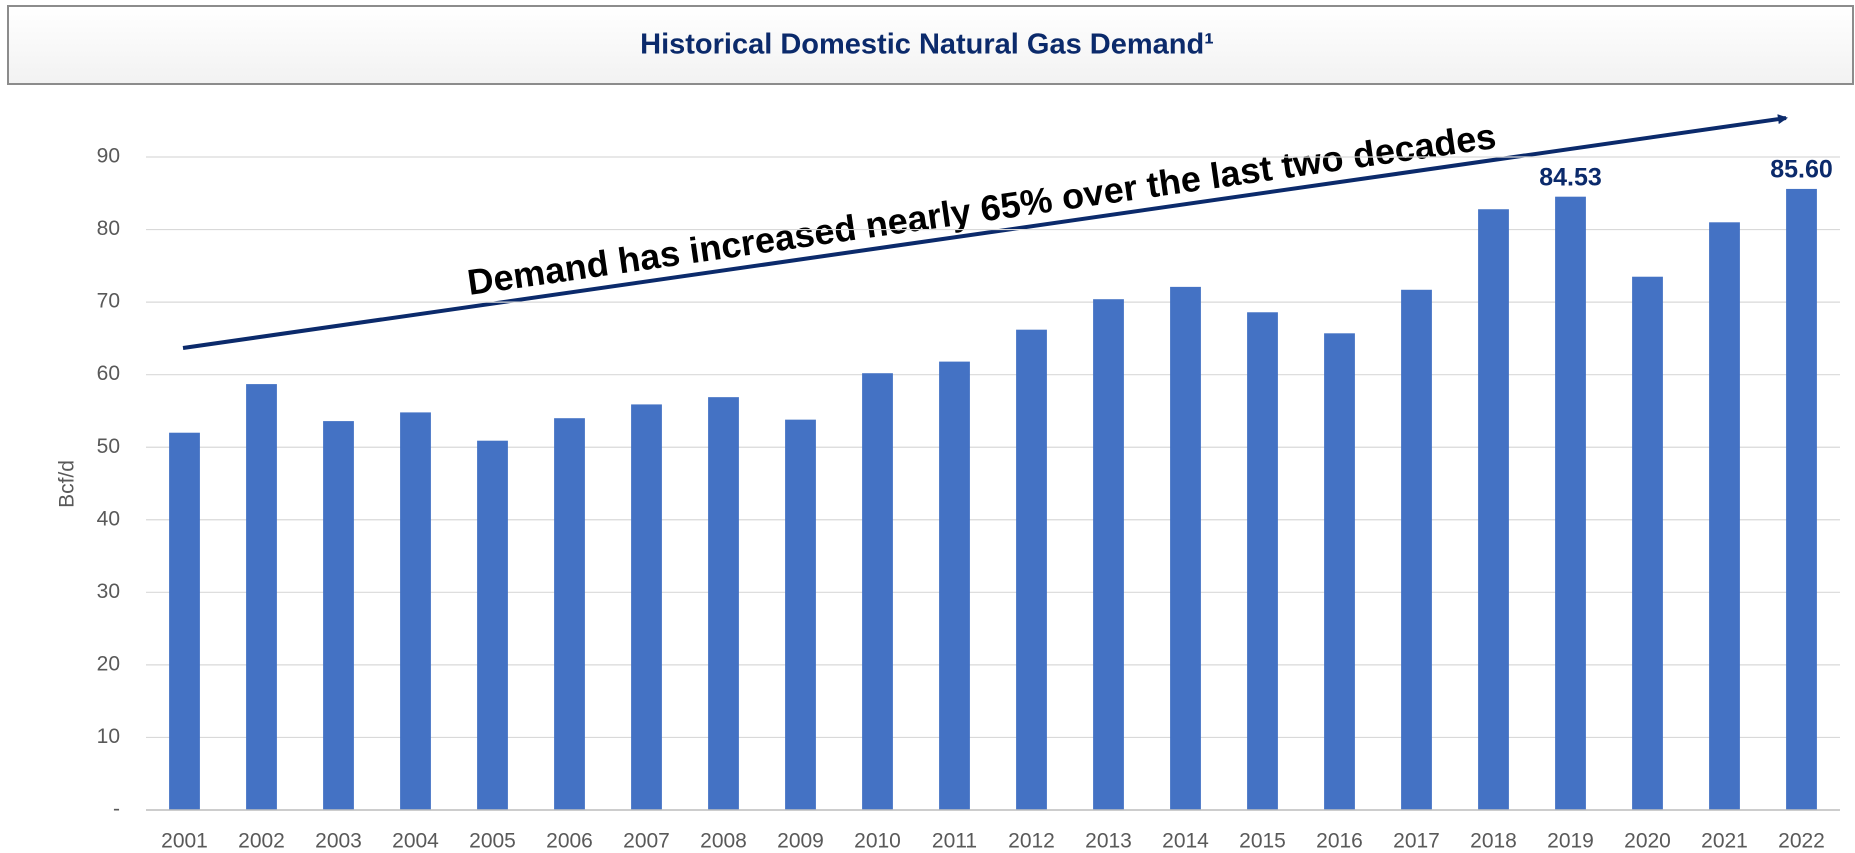  I want to click on y-tick-label: 50, so click(108, 446).